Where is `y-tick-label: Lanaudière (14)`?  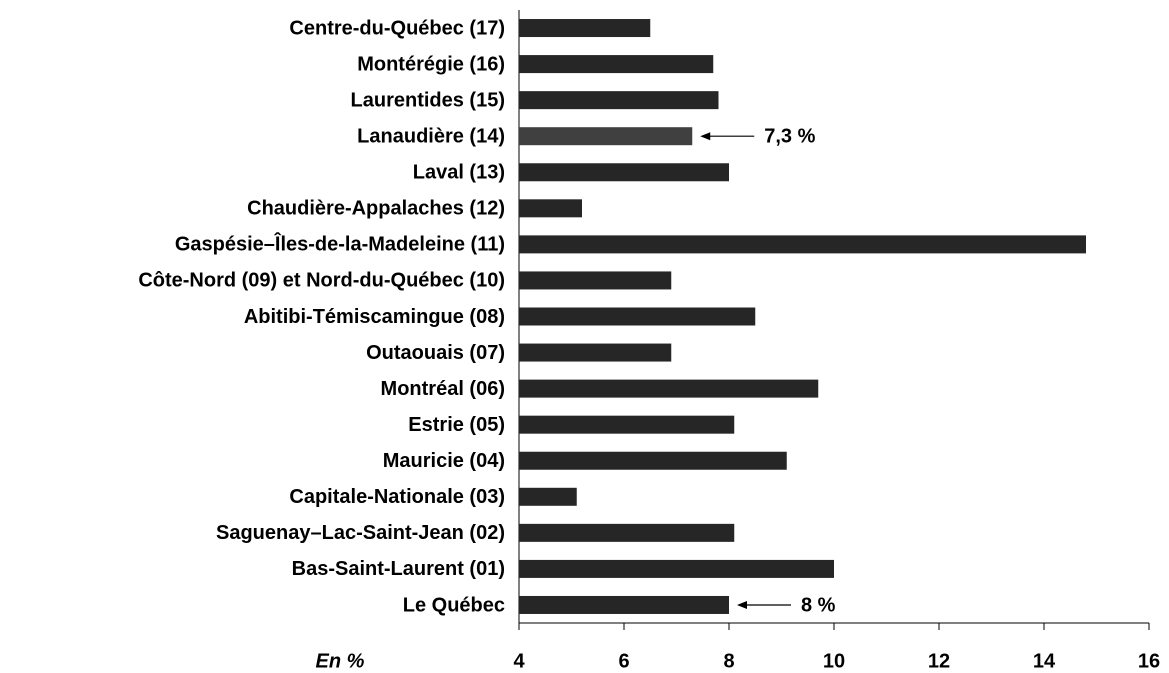 y-tick-label: Lanaudière (14) is located at coordinates (431, 136).